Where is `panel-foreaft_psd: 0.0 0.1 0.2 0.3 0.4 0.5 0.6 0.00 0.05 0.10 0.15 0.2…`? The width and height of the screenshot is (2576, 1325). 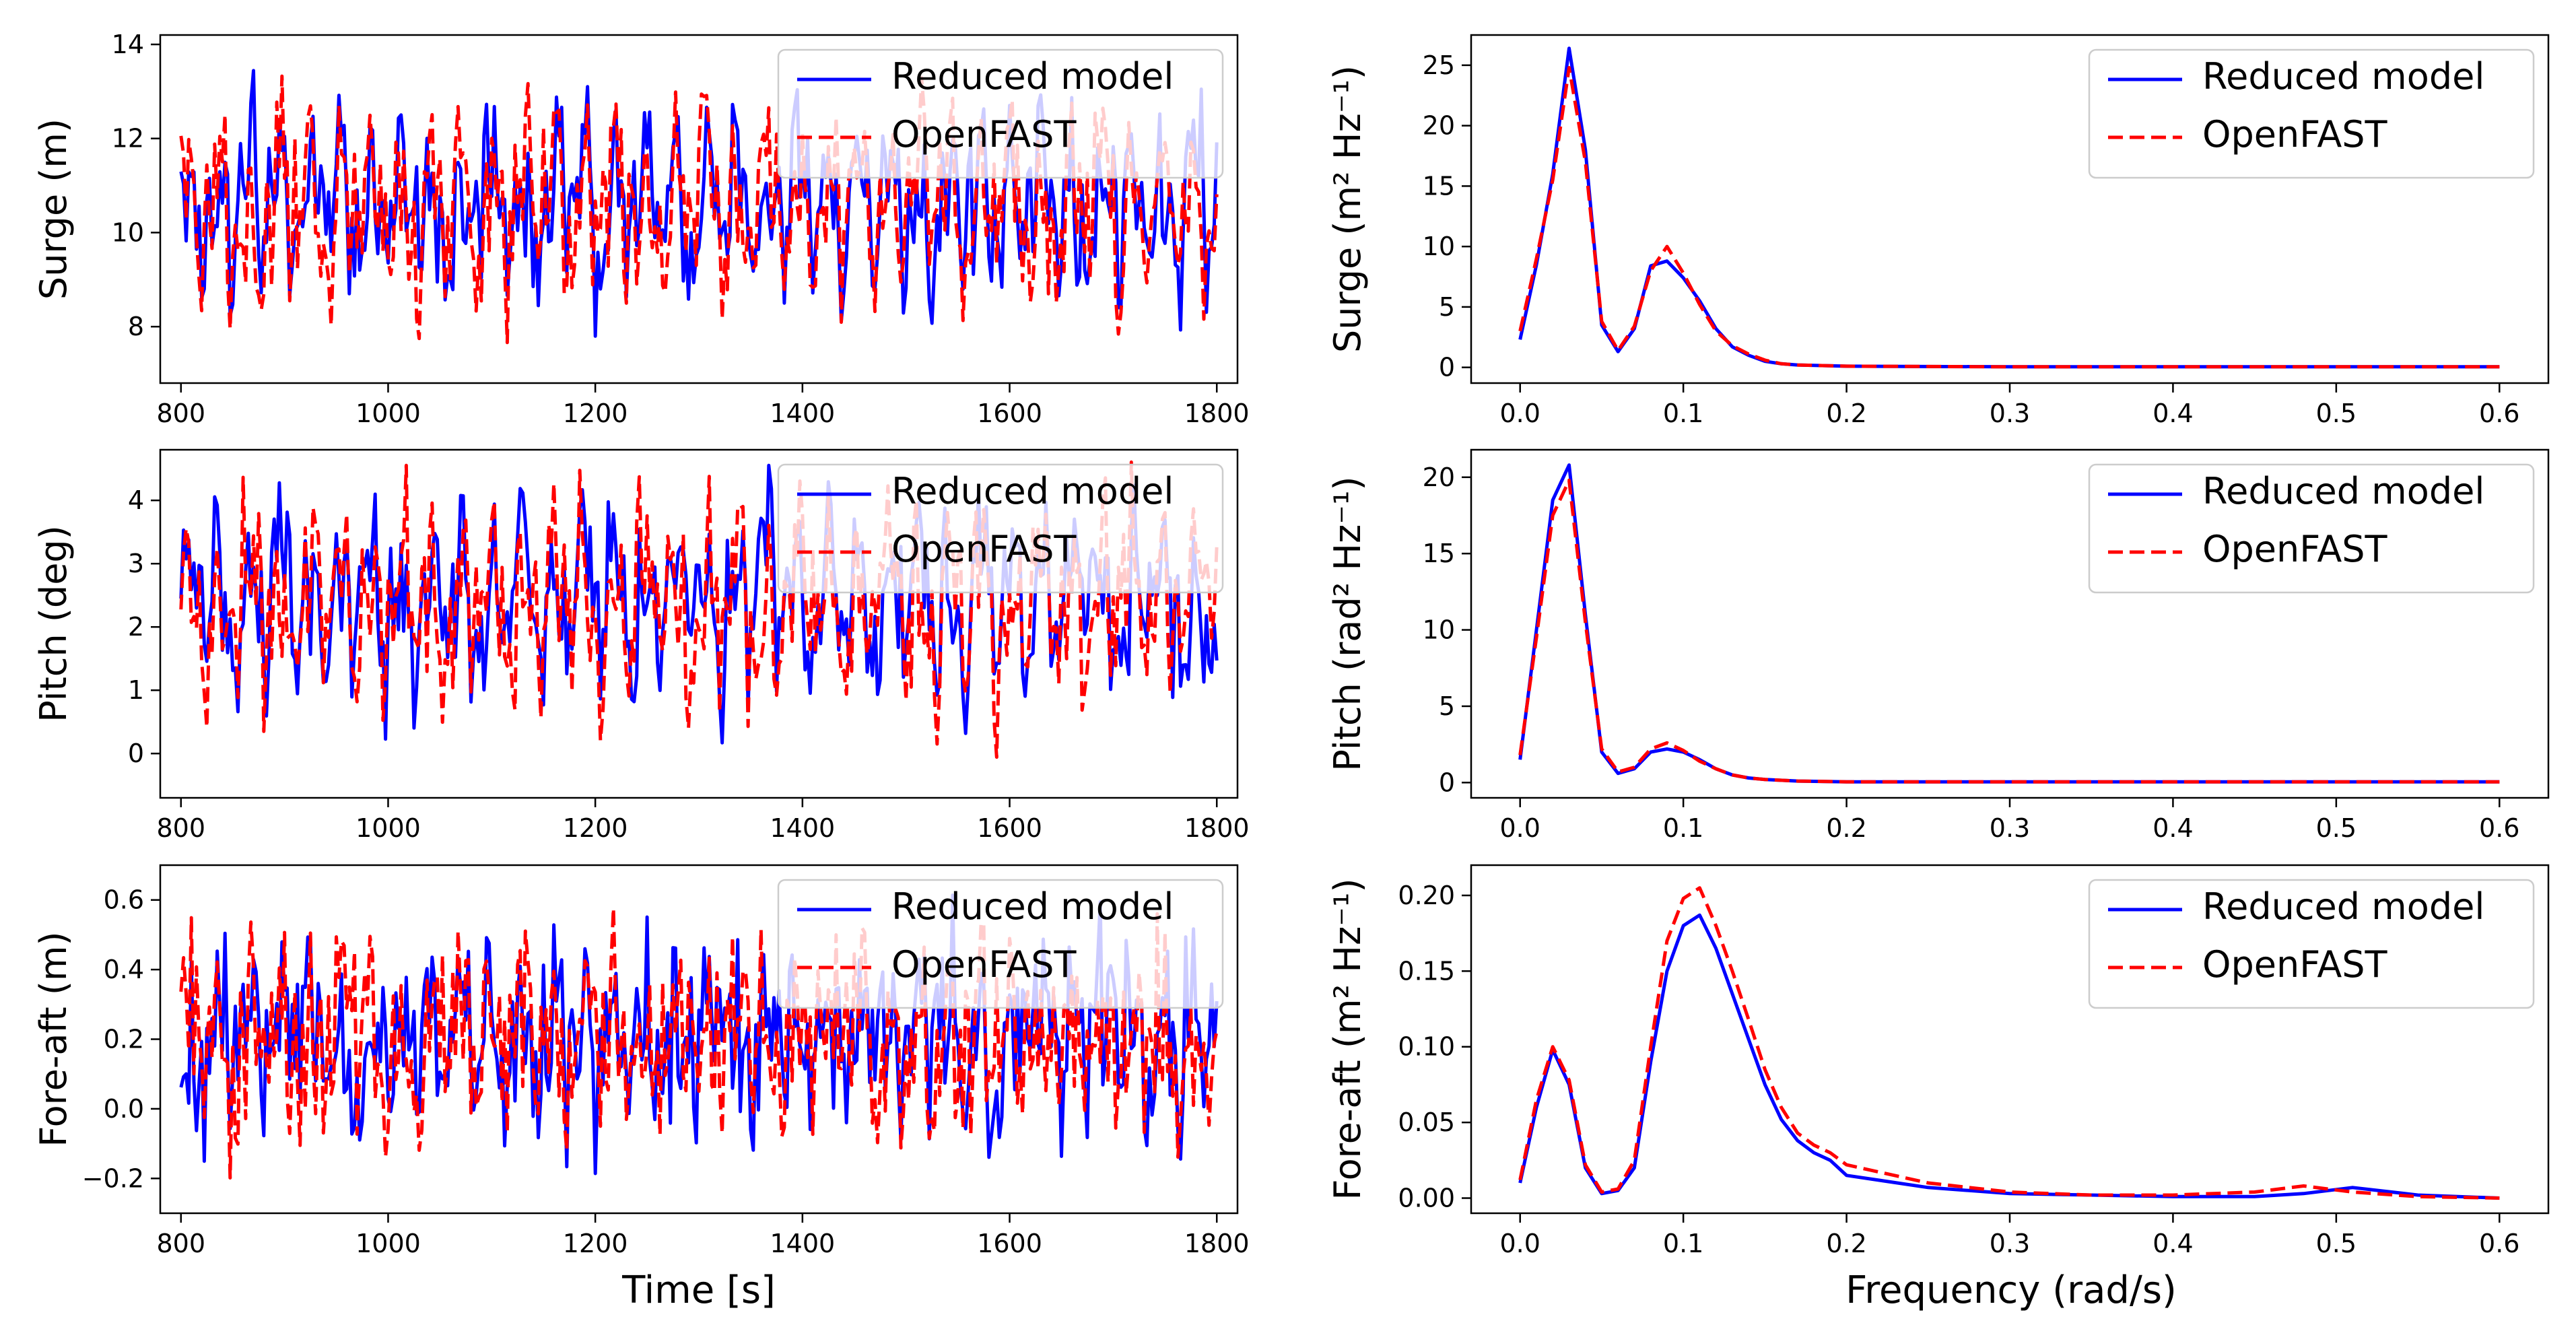 panel-foreaft_psd: 0.0 0.1 0.2 0.3 0.4 0.5 0.6 0.00 0.05 0.10 0.15 0.2… is located at coordinates (1938, 1061).